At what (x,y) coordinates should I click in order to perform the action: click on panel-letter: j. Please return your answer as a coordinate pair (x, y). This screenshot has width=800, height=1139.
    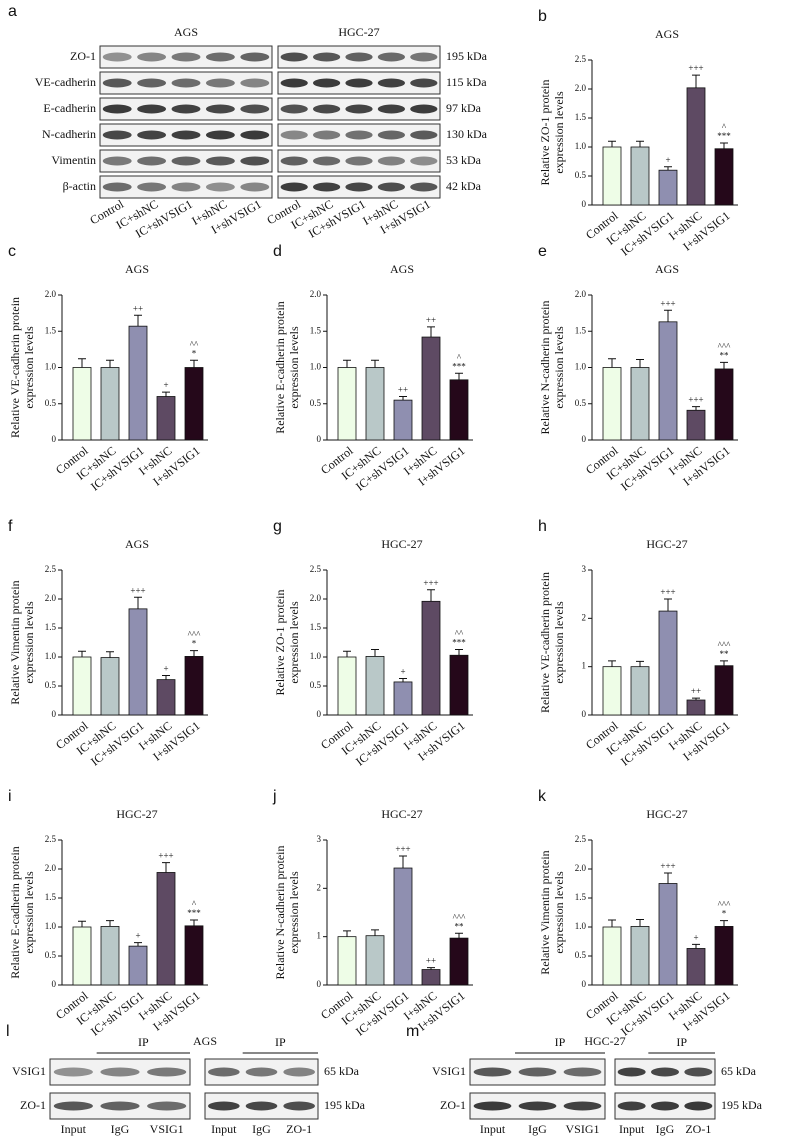
    Looking at the image, I should click on (274, 796).